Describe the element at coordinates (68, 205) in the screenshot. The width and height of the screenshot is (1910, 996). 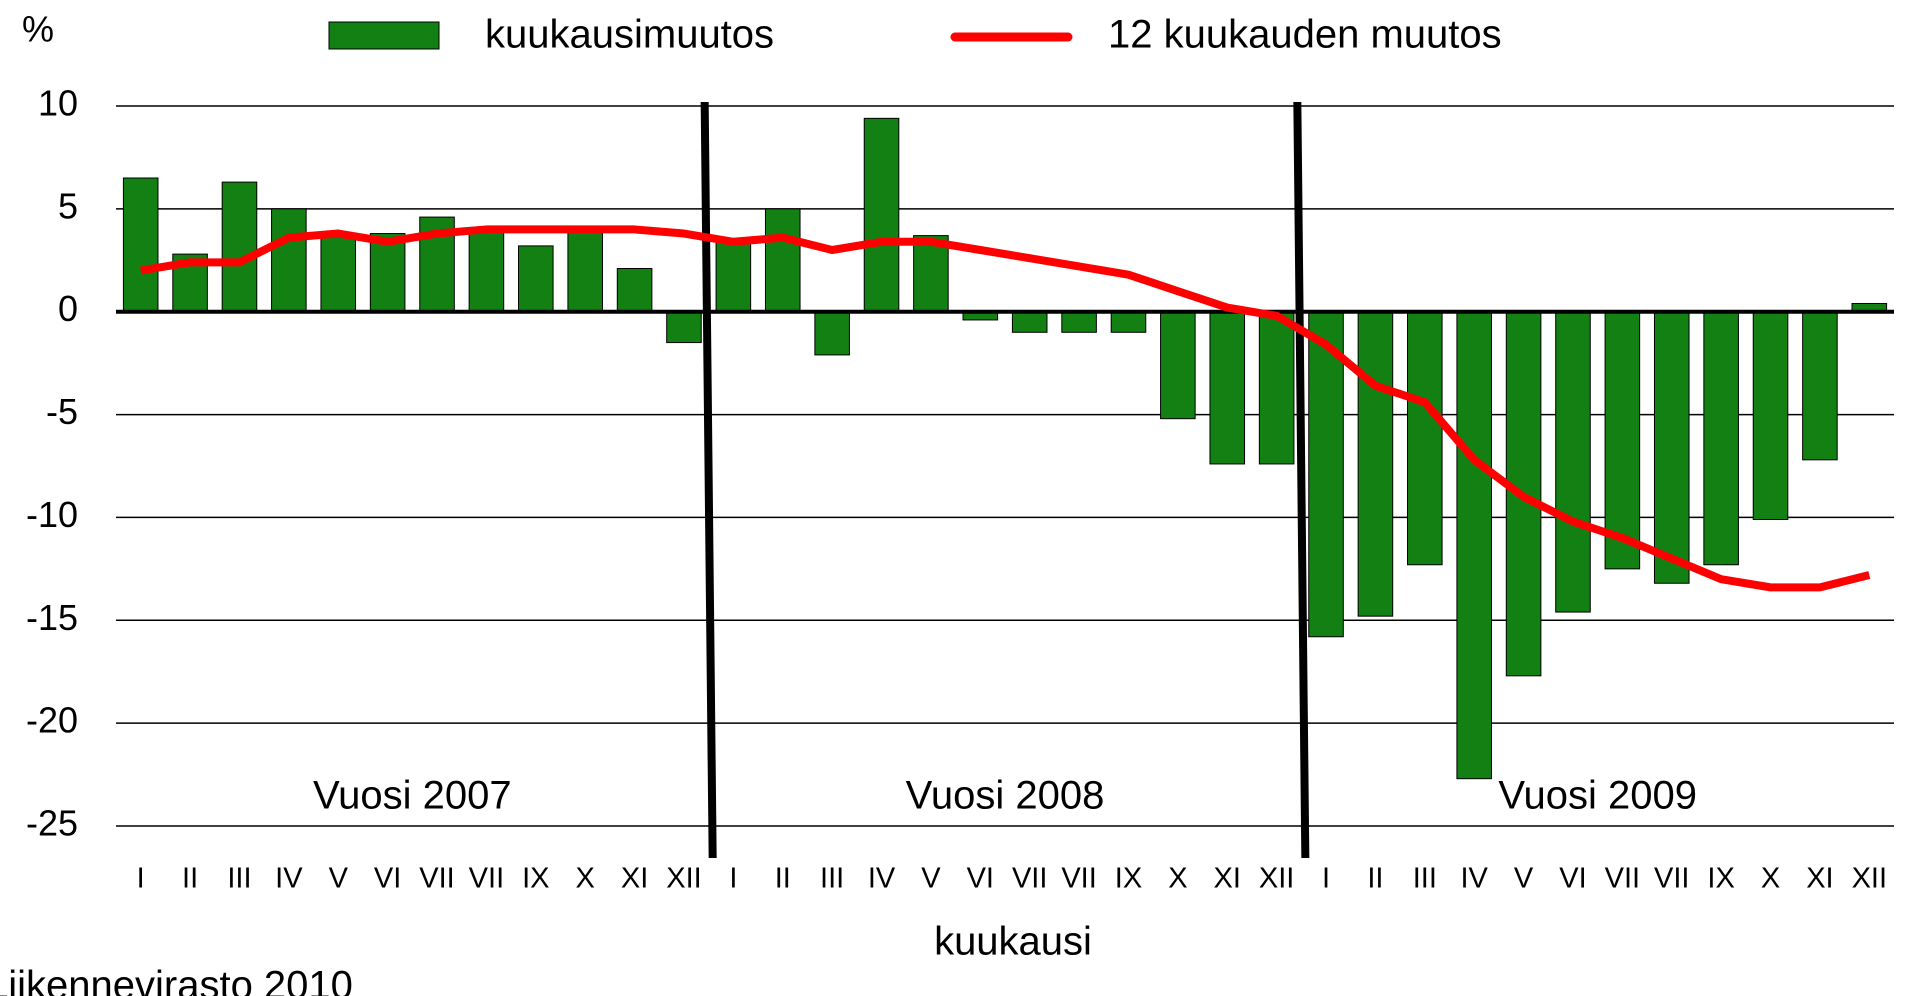
I see `y-tick-label: 5` at that location.